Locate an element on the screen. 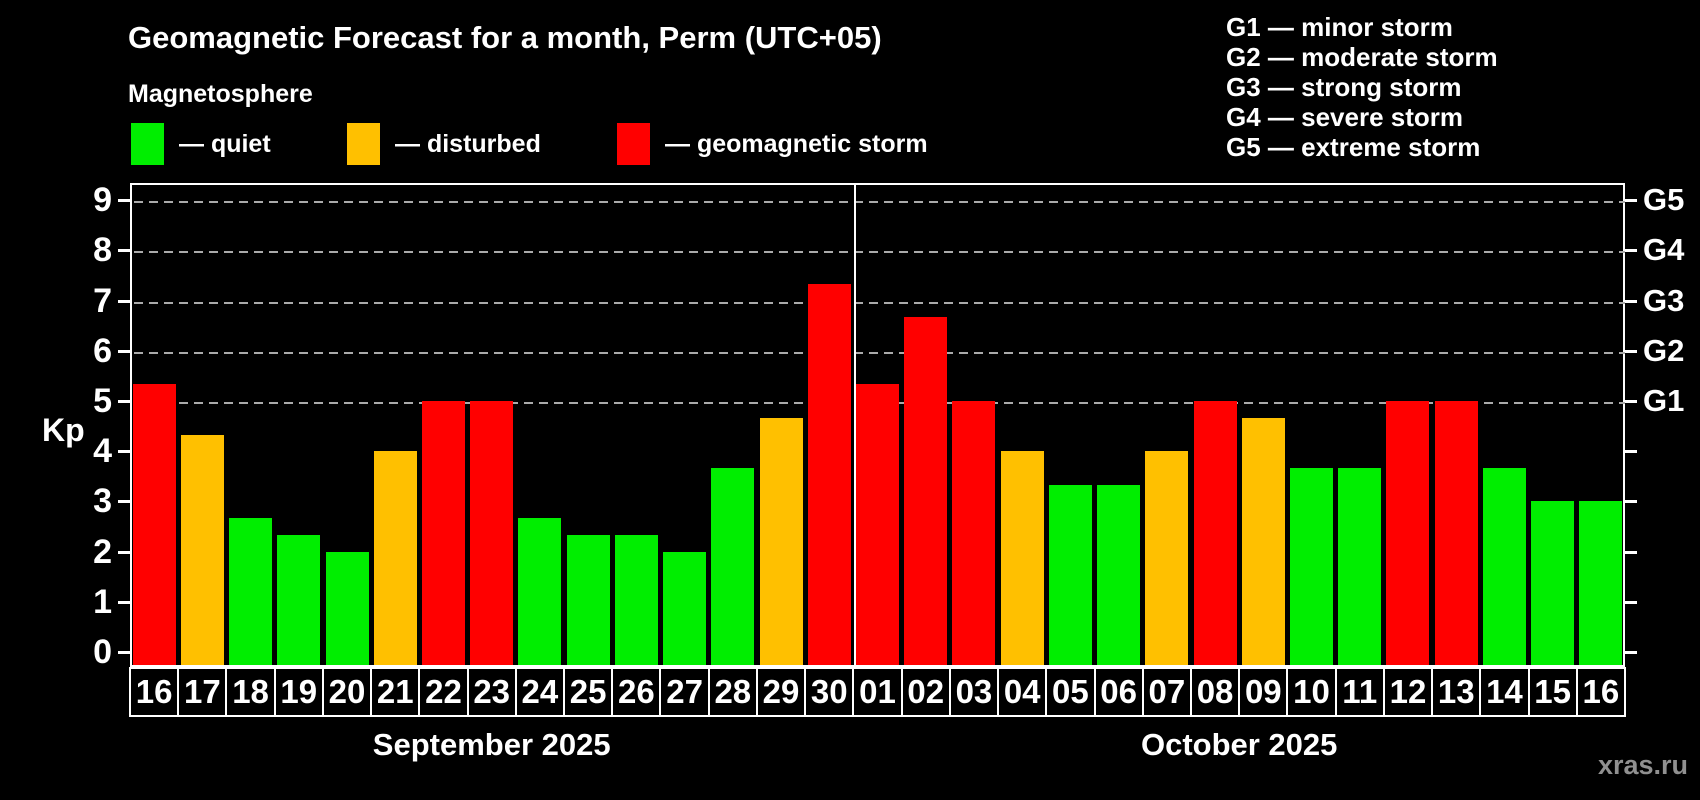 This screenshot has height=800, width=1700. right-axis-label-G1: G1 is located at coordinates (1664, 400).